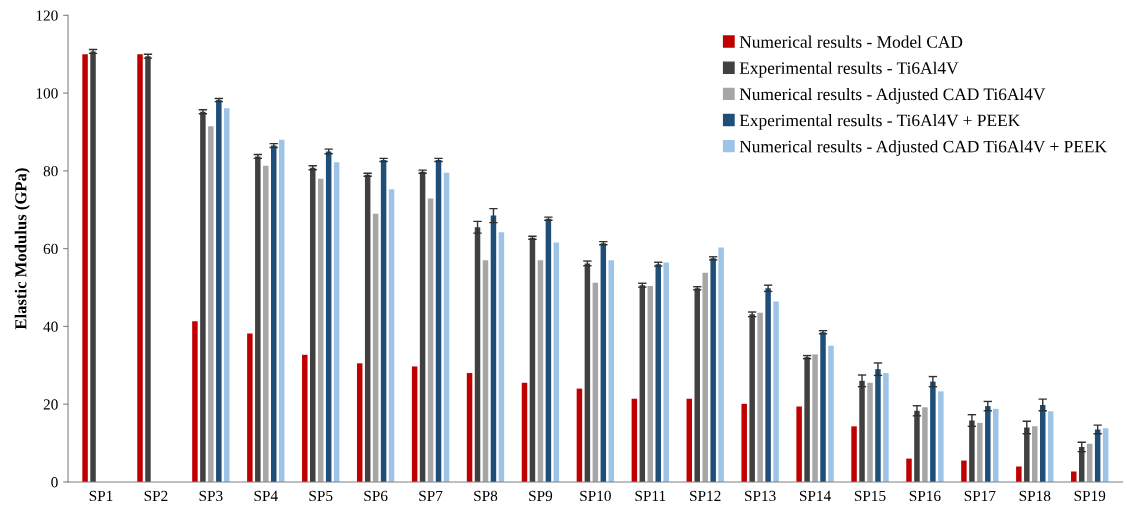 The height and width of the screenshot is (510, 1134). Describe the element at coordinates (892, 95) in the screenshot. I see `legend-label: Numerical results - Adjusted CAD Ti6Al4V` at that location.